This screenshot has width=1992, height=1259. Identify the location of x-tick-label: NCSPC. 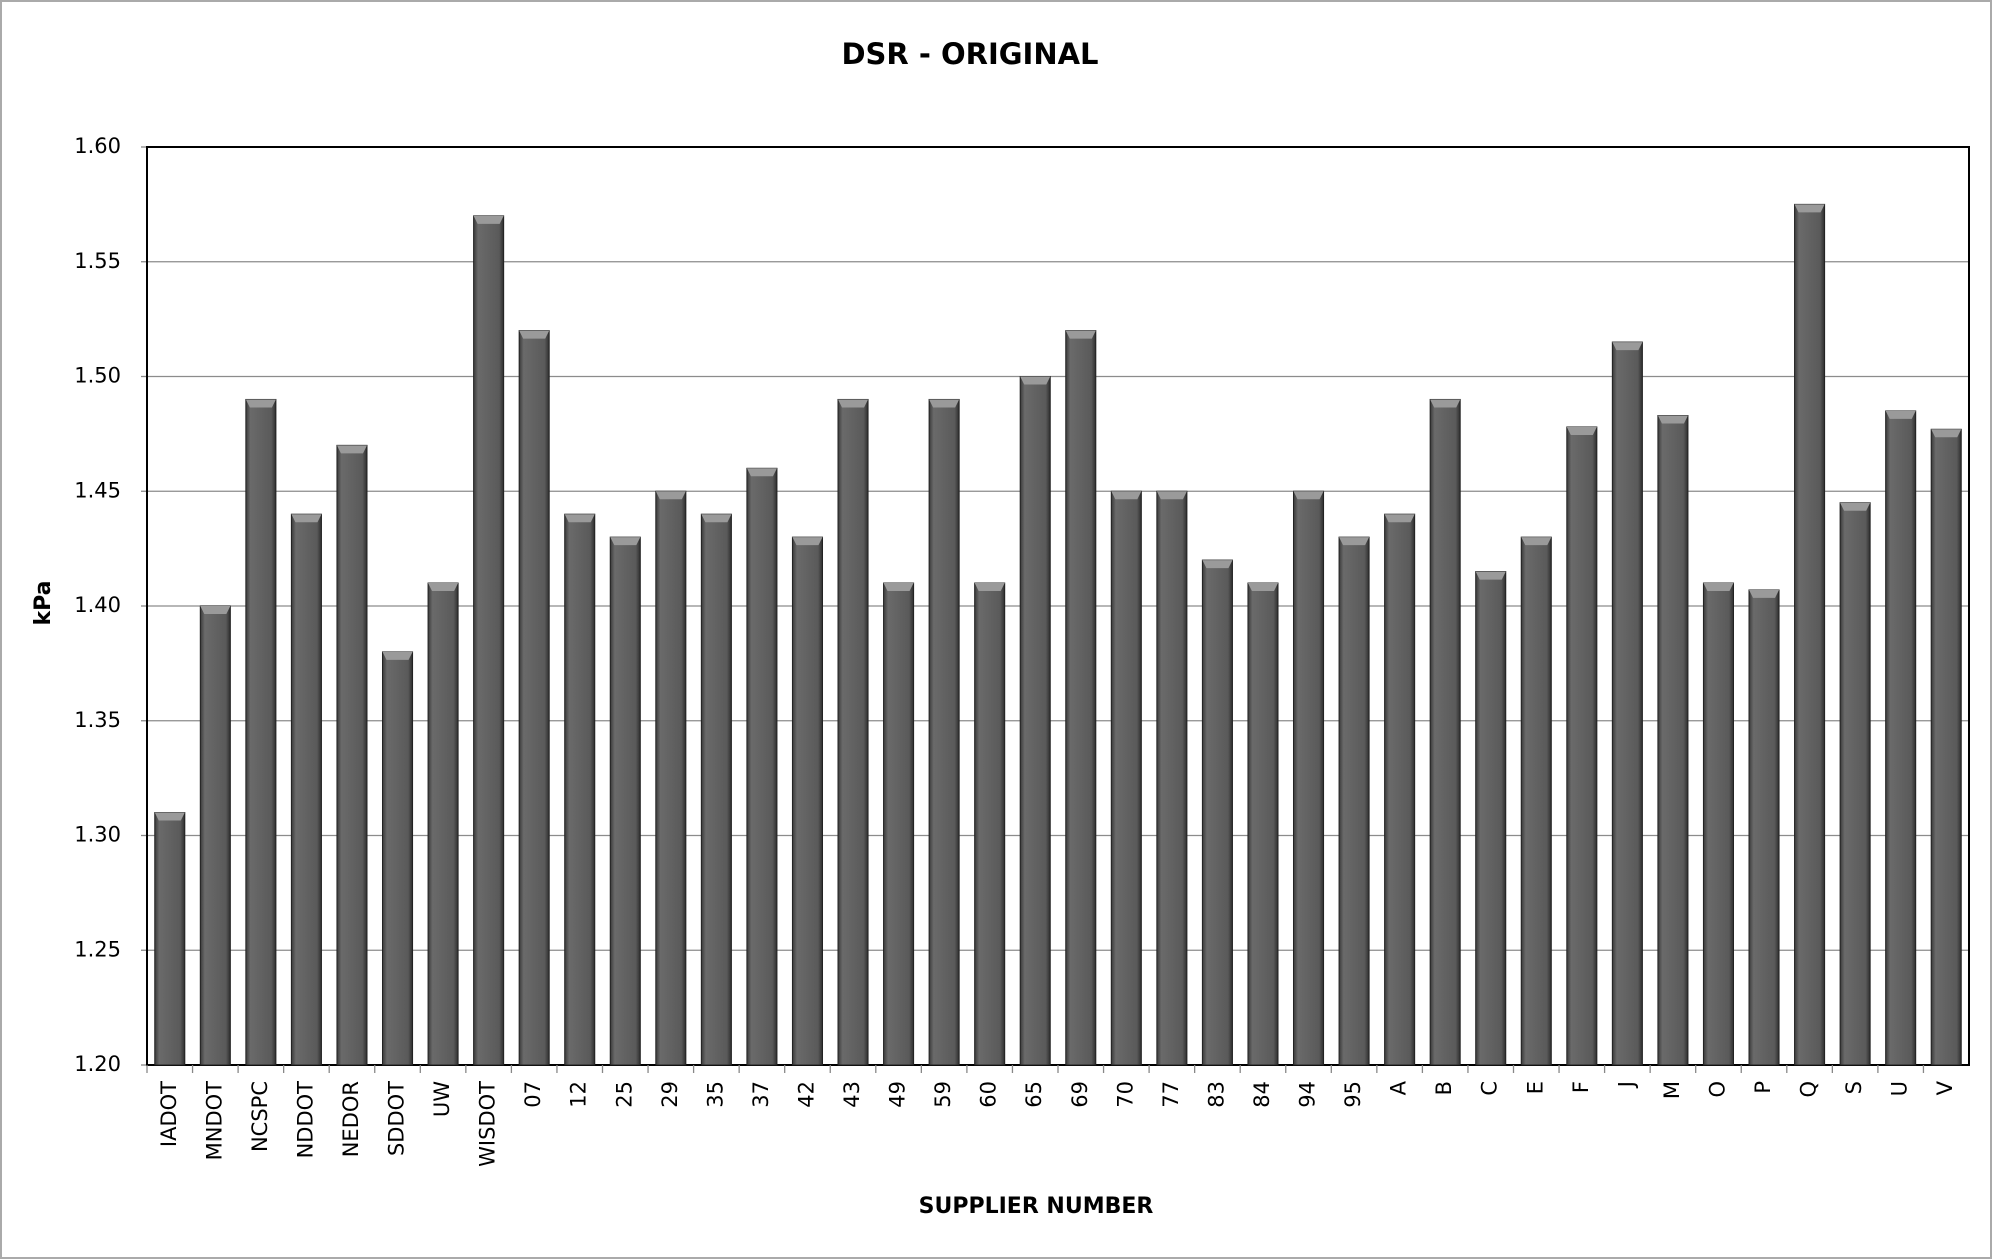
(260, 1116).